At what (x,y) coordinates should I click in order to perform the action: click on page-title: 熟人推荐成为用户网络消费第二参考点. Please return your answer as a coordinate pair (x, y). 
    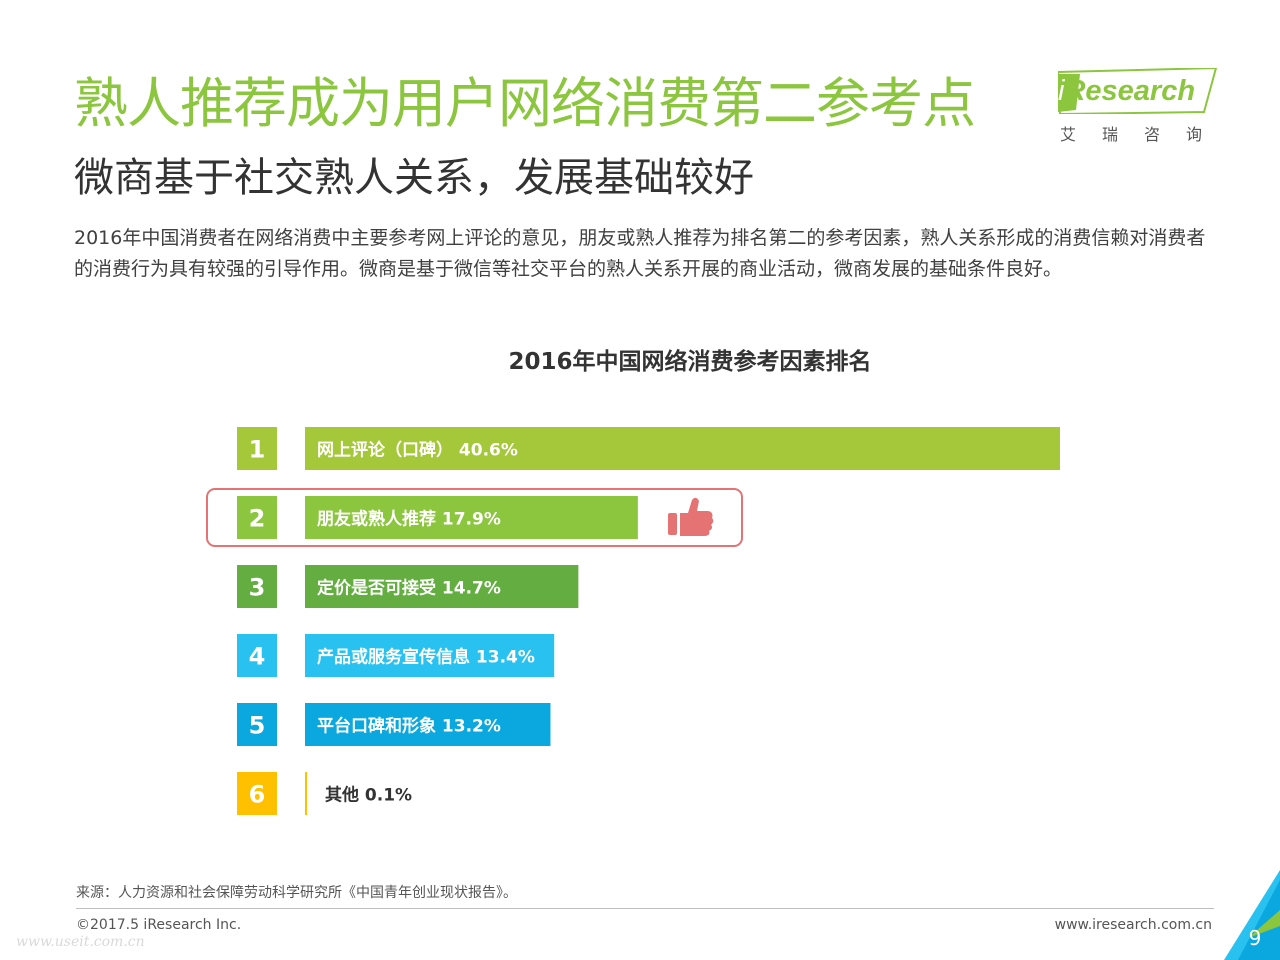
    Looking at the image, I should click on (525, 103).